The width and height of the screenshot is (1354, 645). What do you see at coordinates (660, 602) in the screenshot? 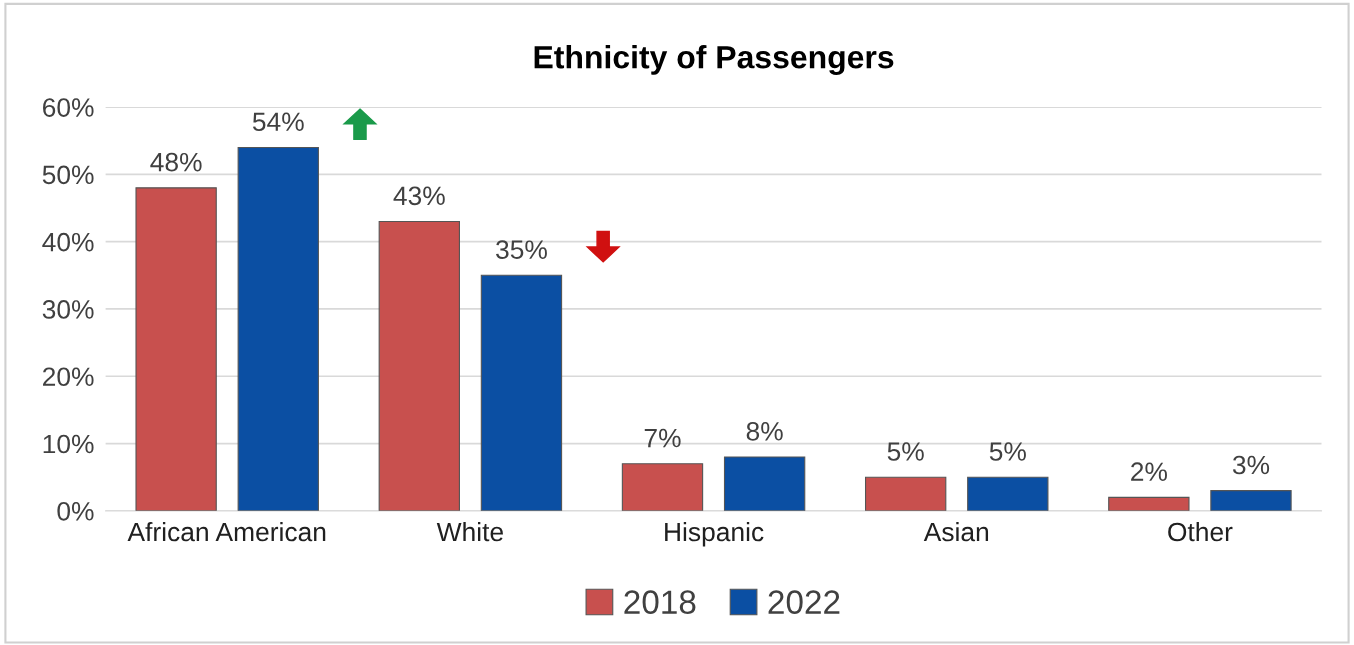
I see `legend-label: 2018` at bounding box center [660, 602].